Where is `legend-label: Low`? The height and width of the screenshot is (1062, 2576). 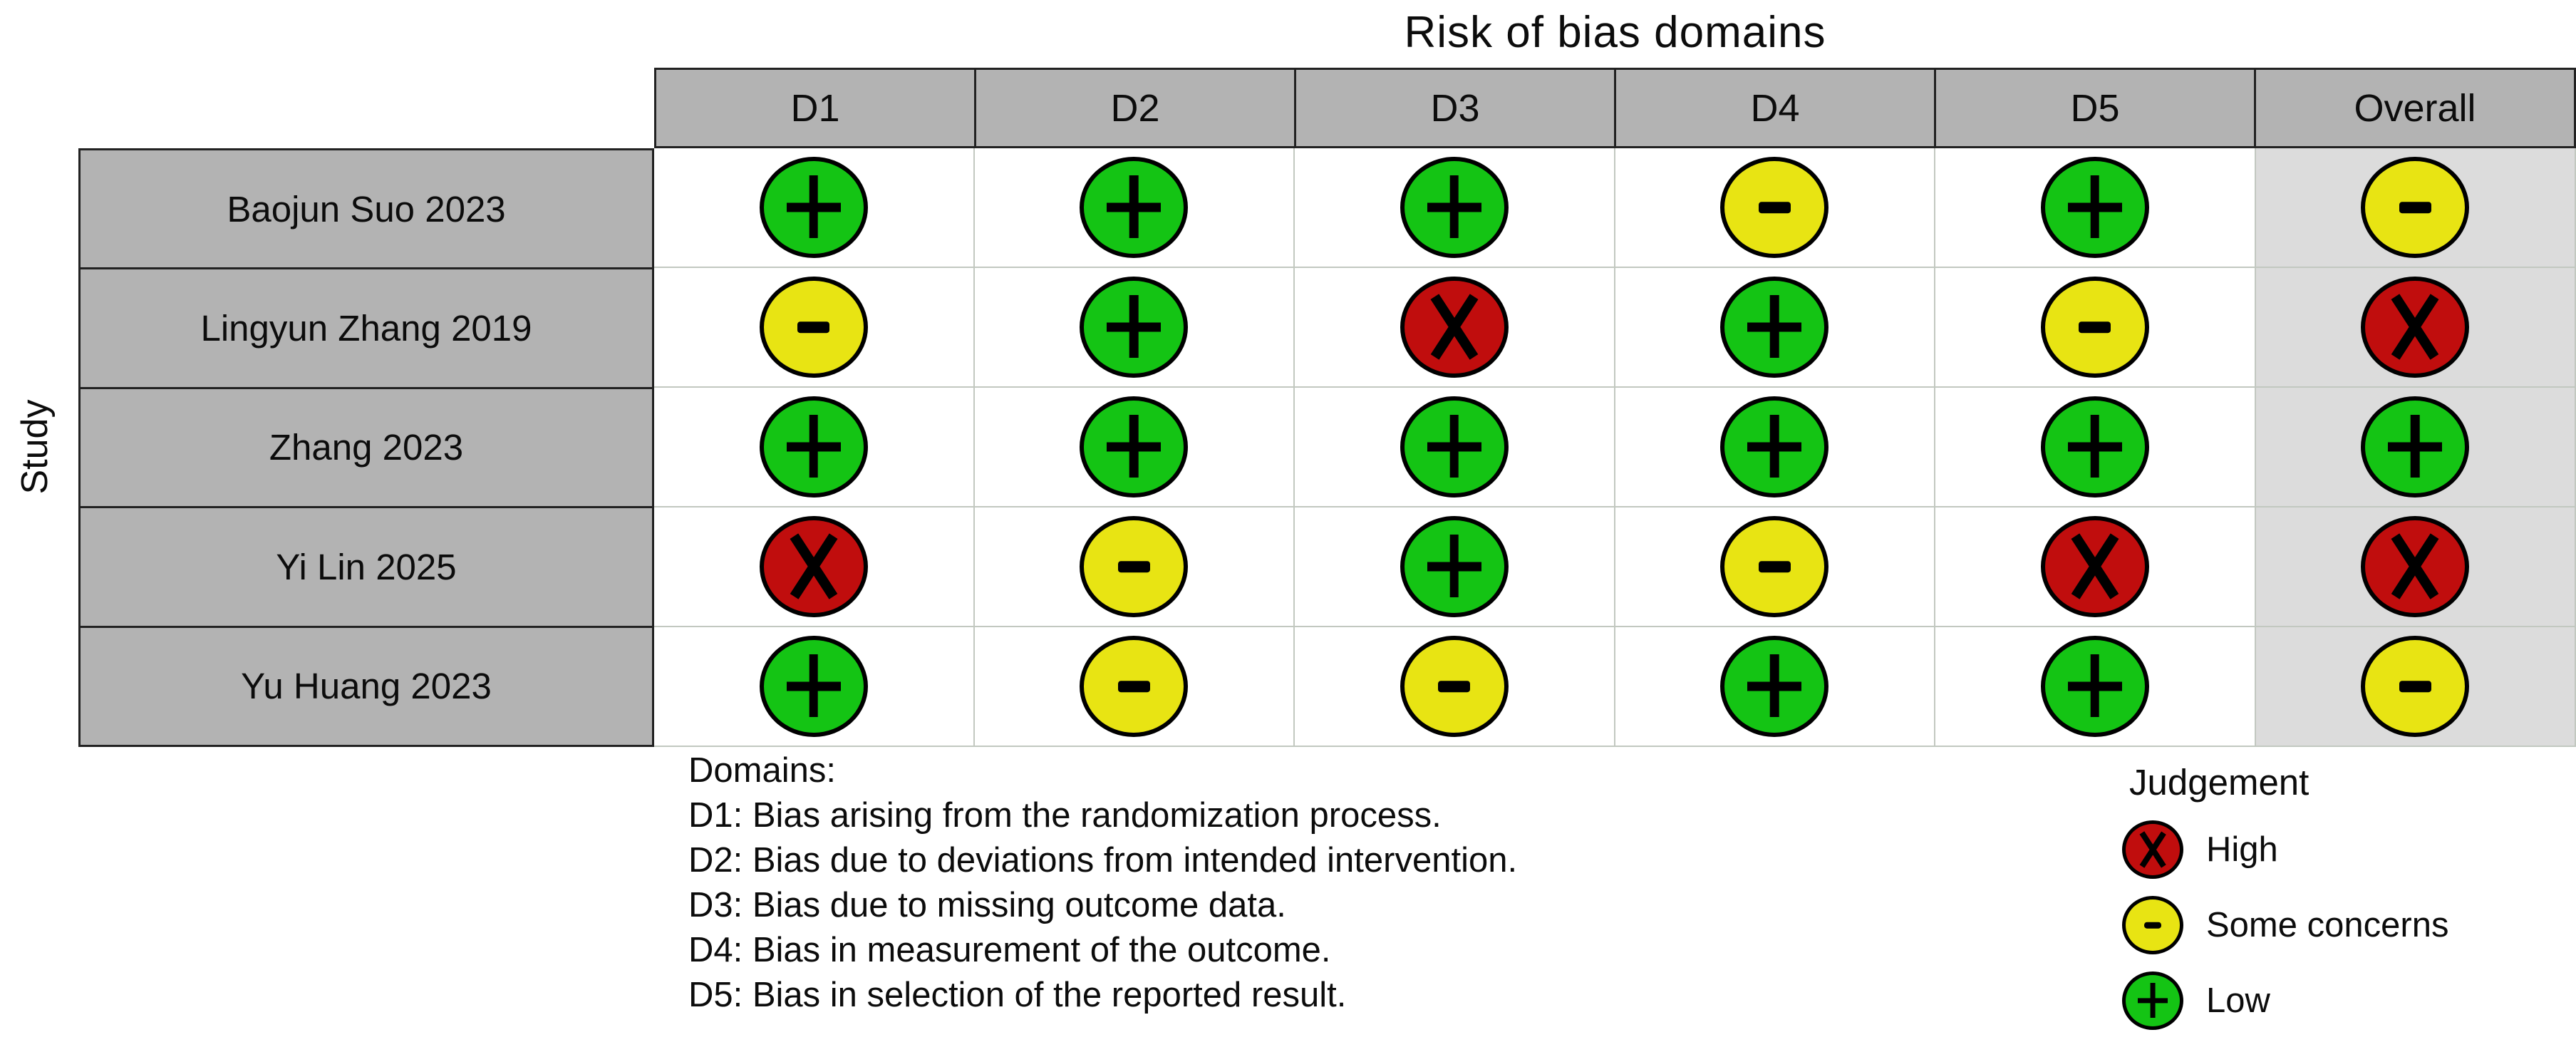 legend-label: Low is located at coordinates (2238, 1000).